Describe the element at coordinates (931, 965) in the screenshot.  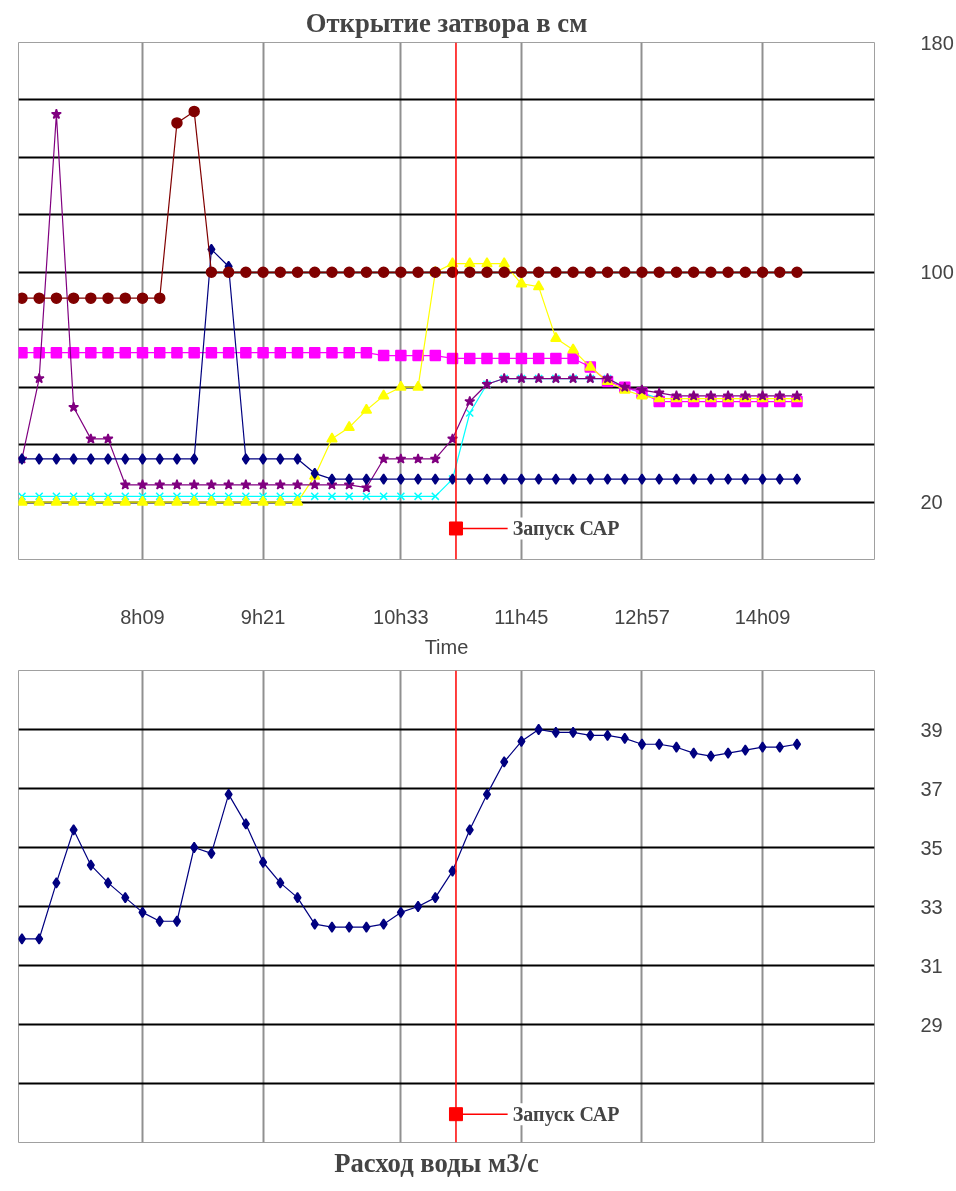
I see `y-tick-label: 31` at that location.